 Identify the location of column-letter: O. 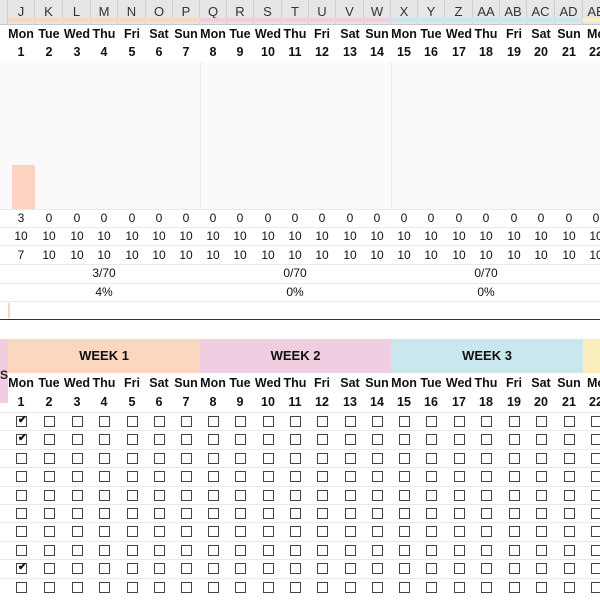
(159, 12).